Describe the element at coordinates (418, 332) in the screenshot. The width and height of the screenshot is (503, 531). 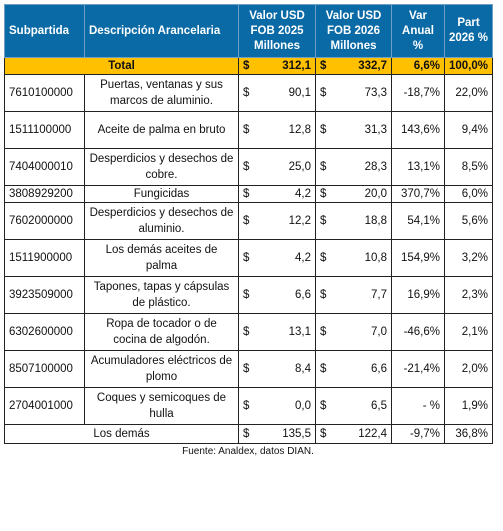
I see `row-var: -46,6%` at that location.